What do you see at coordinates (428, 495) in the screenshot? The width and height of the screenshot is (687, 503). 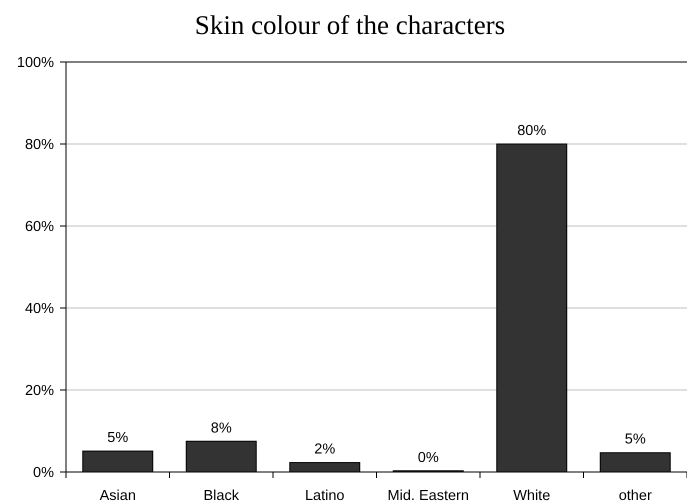 I see `x-tick-label: Mid. Eastern` at bounding box center [428, 495].